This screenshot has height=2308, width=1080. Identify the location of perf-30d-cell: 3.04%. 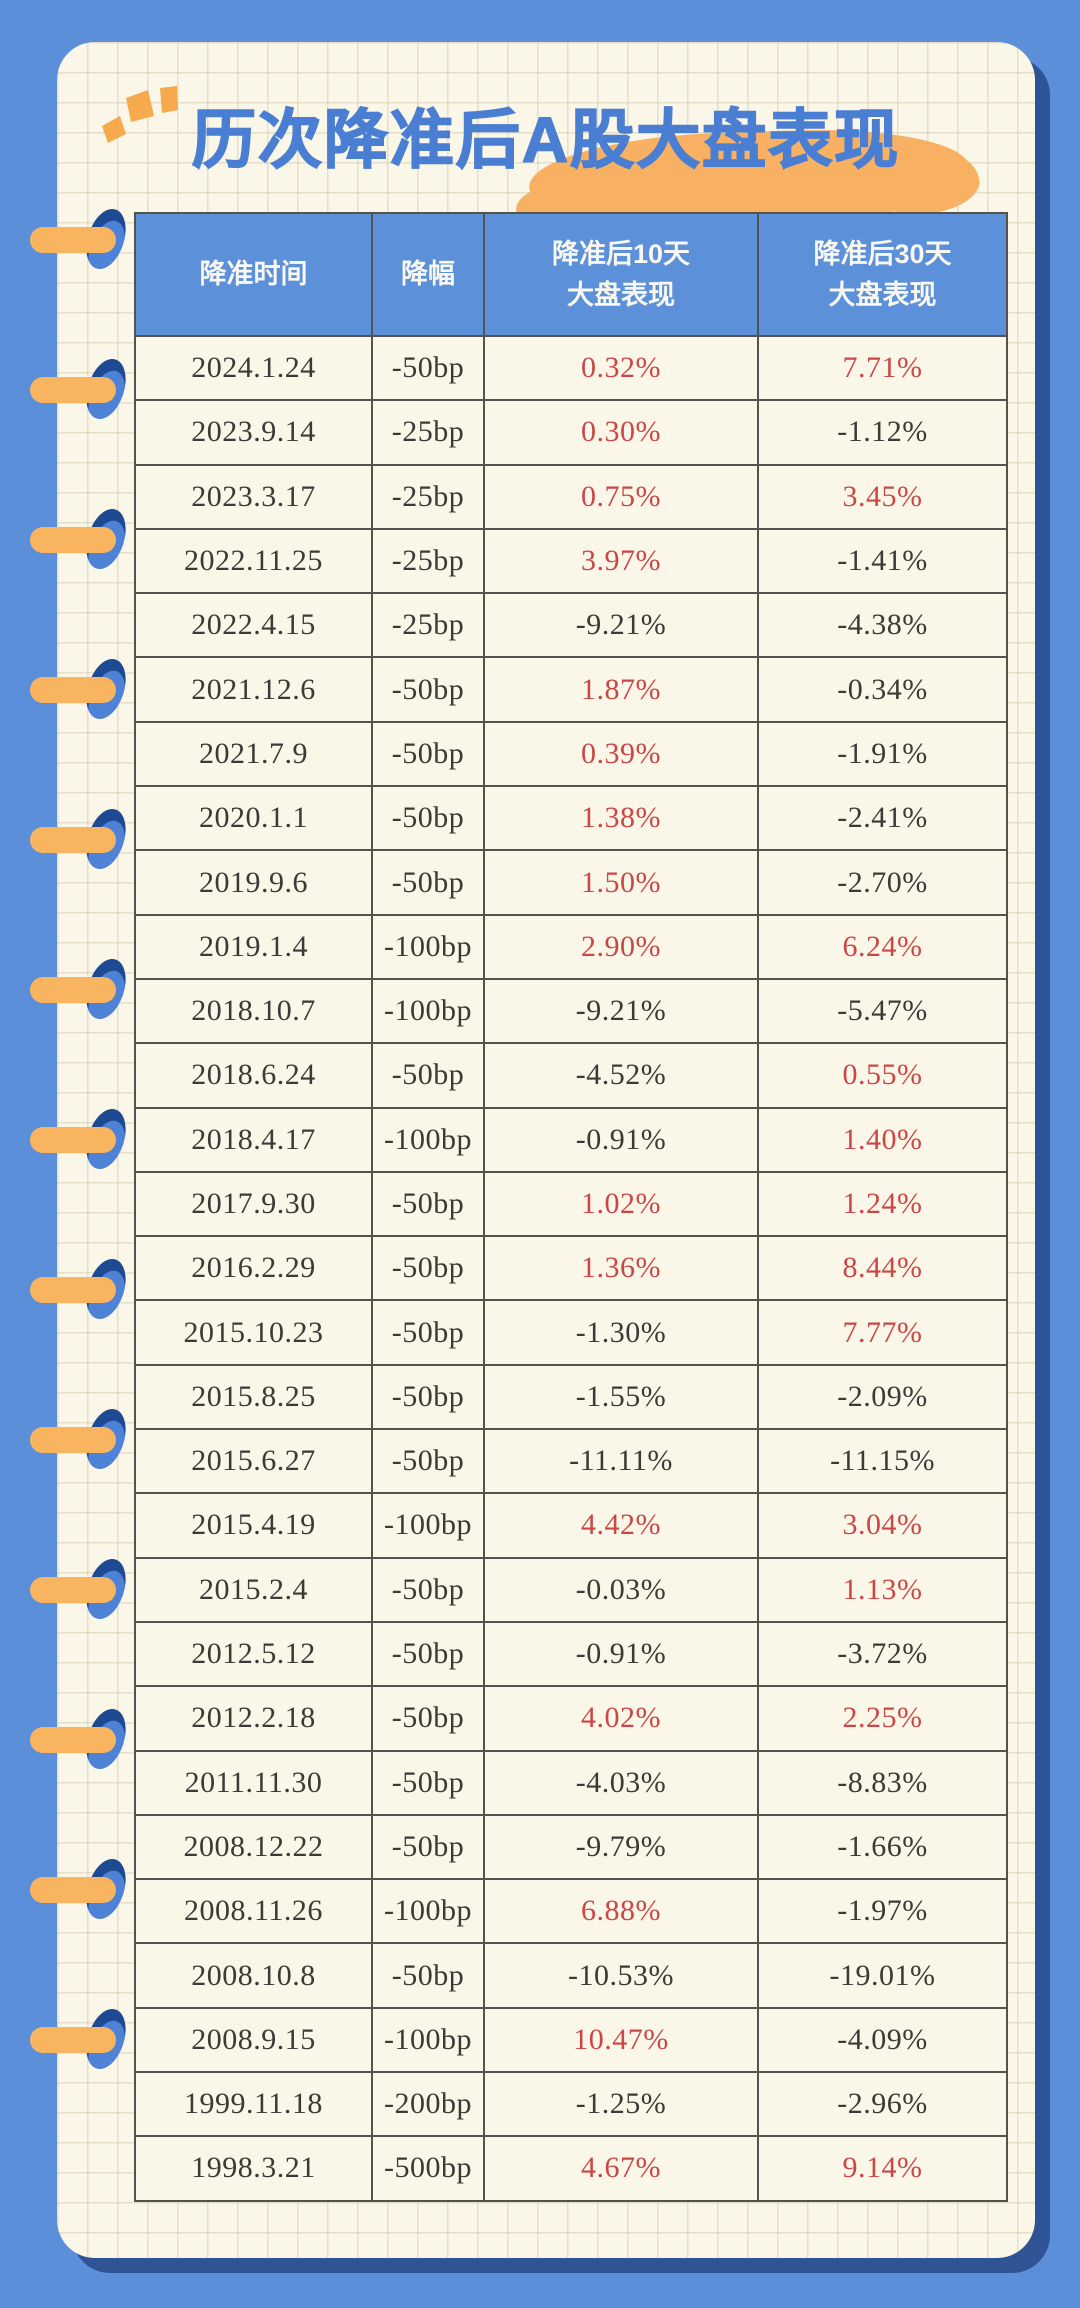
(882, 1525).